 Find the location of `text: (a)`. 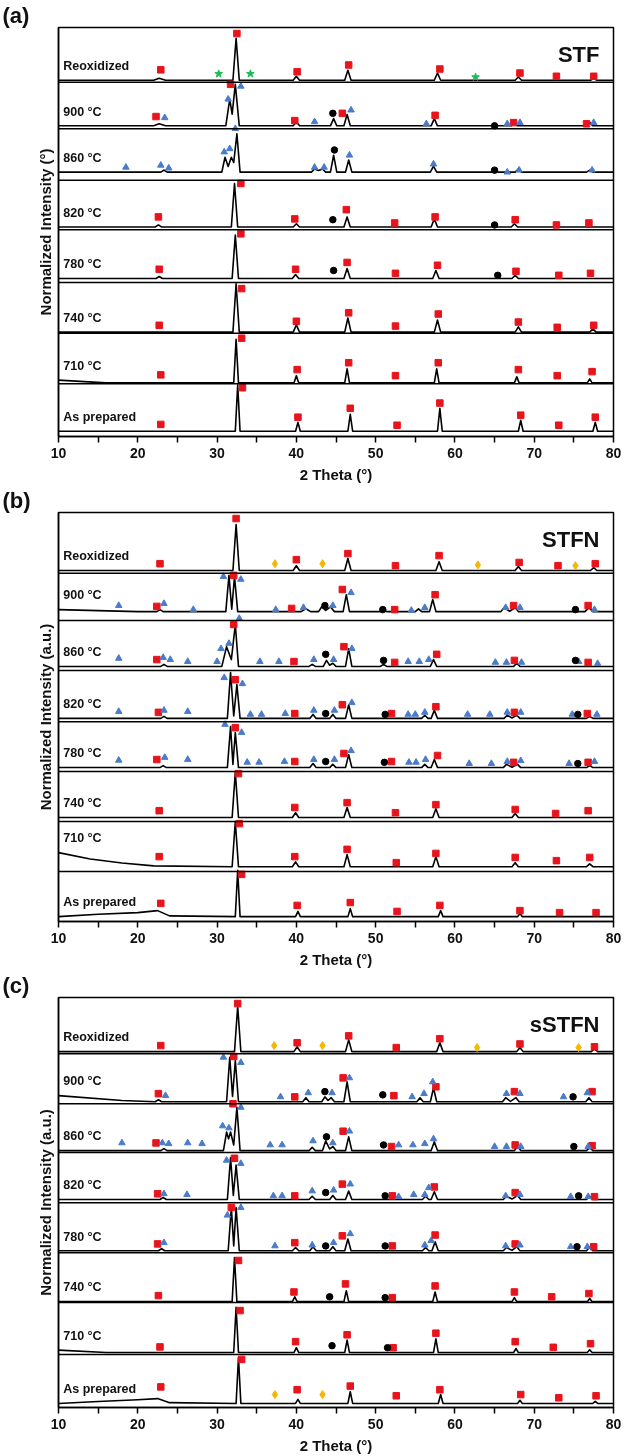

text: (a) is located at coordinates (16, 15).